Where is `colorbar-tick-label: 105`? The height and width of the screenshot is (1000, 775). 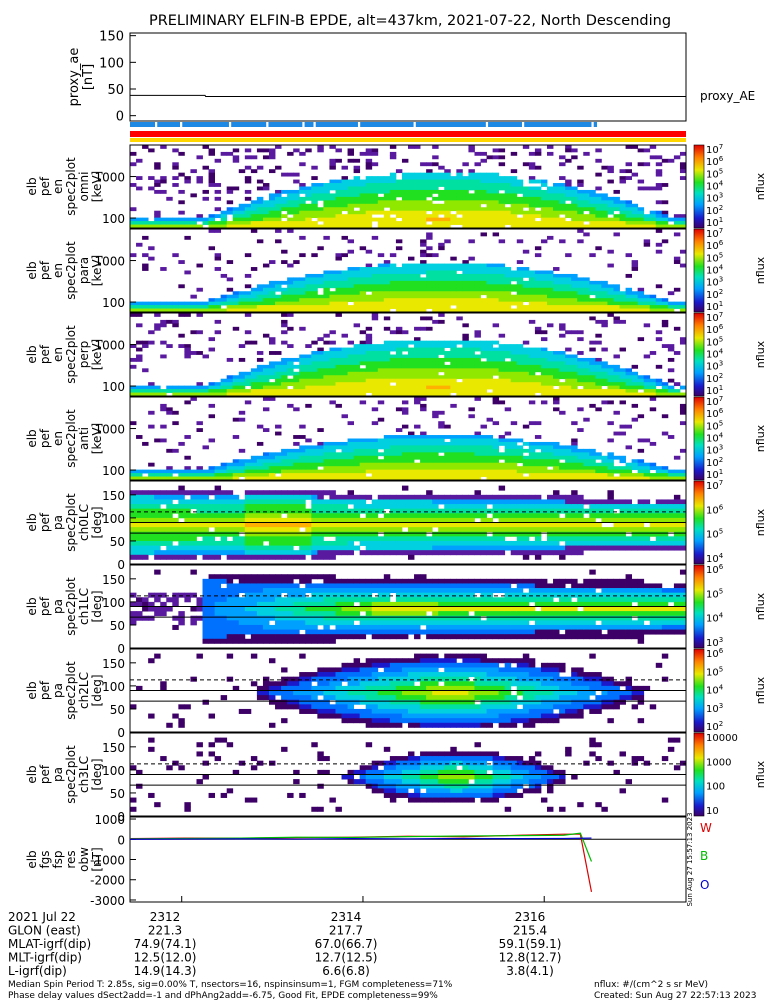 colorbar-tick-label: 105 is located at coordinates (714, 173).